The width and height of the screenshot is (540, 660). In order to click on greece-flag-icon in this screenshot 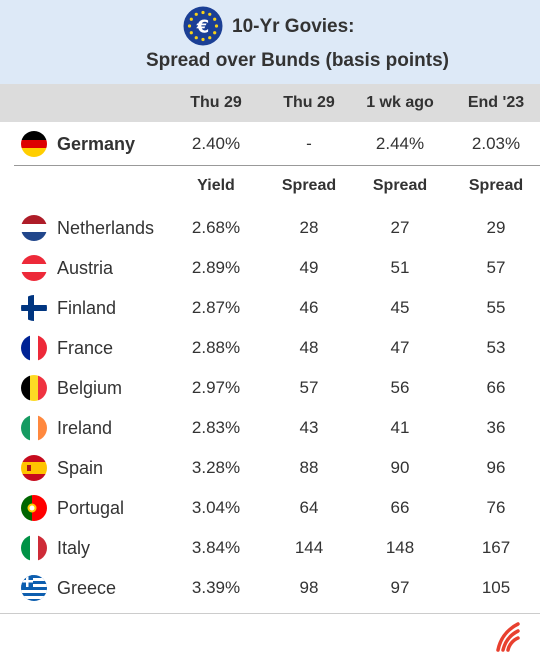, I will do `click(34, 588)`.